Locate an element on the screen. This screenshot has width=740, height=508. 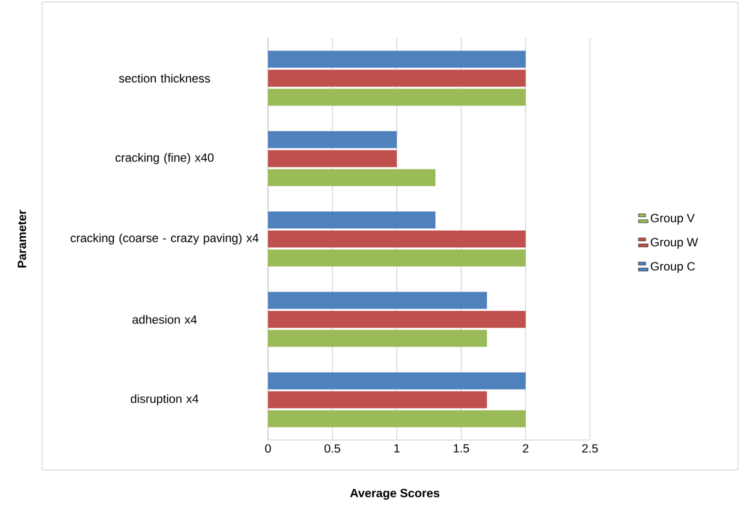
y-axis-title: Parameter is located at coordinates (22, 239).